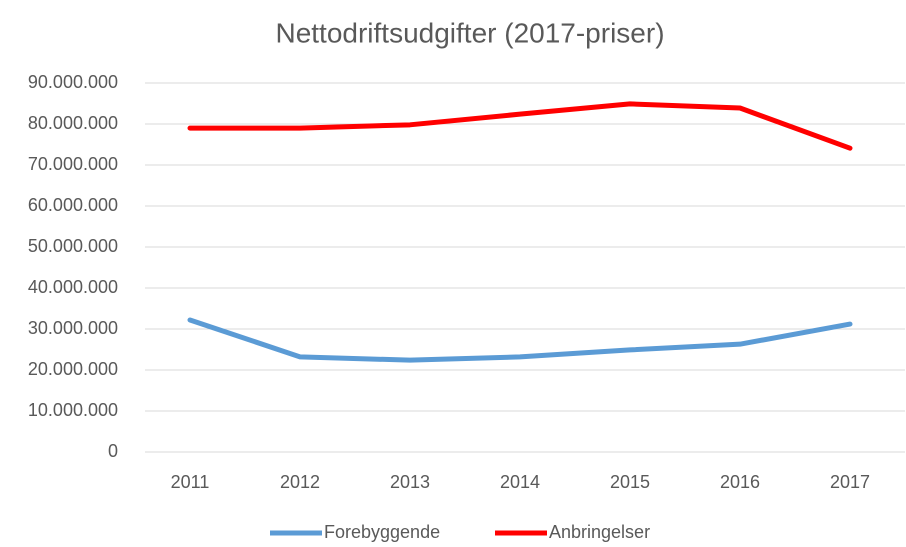 Image resolution: width=906 pixels, height=547 pixels. I want to click on legend-label: Anbringelser, so click(599, 532).